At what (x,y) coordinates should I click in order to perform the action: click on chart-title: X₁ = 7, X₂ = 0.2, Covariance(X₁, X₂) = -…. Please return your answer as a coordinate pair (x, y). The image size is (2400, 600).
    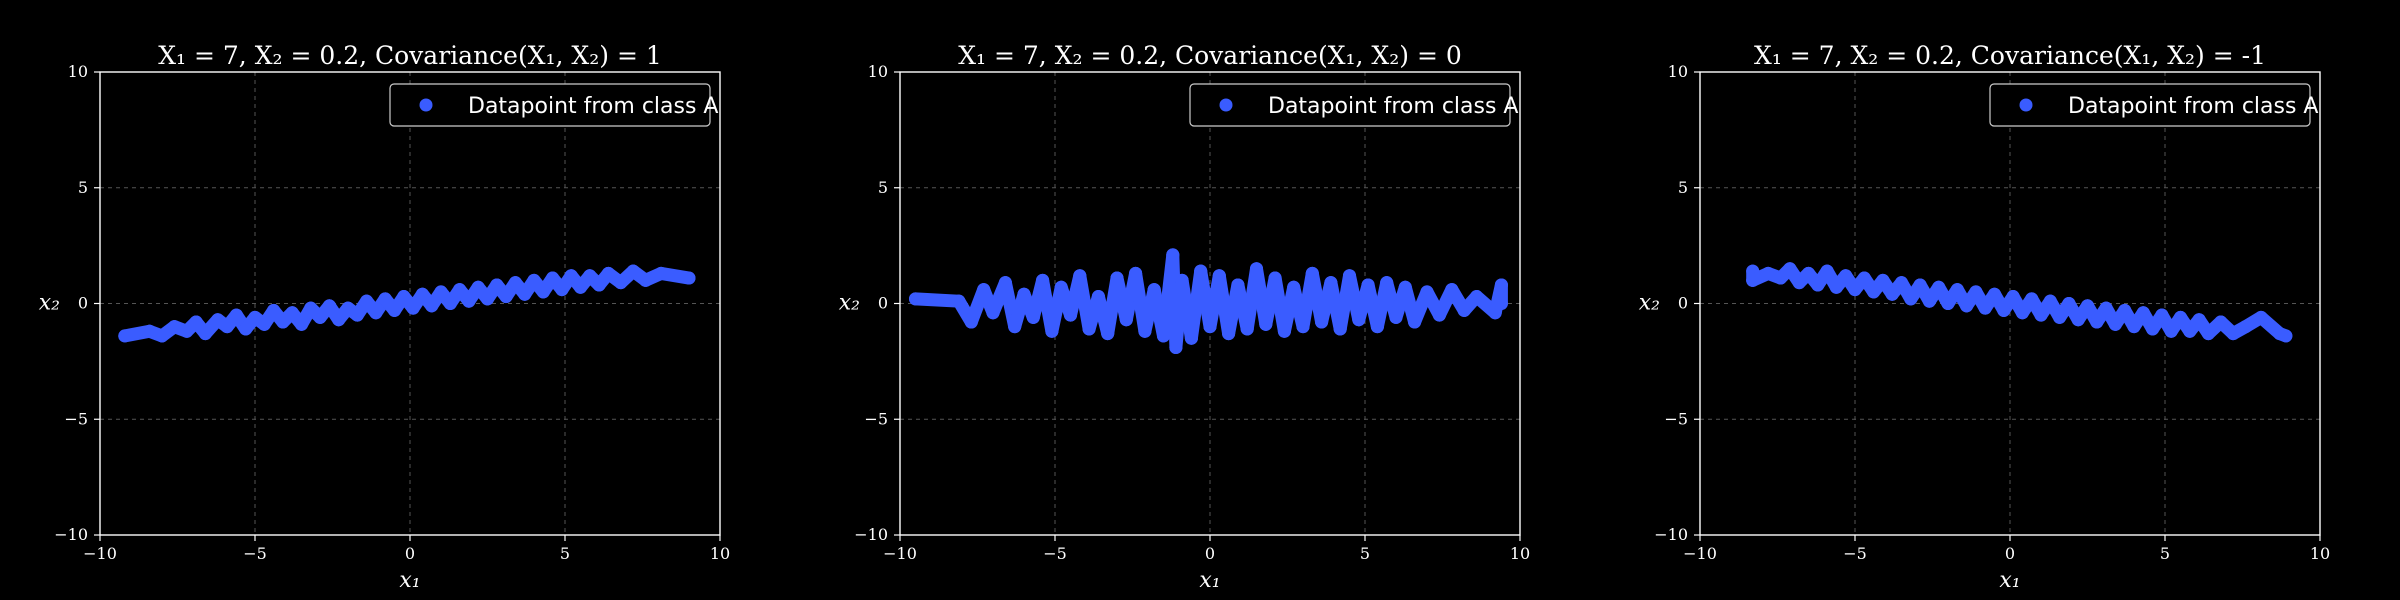
    Looking at the image, I should click on (2010, 55).